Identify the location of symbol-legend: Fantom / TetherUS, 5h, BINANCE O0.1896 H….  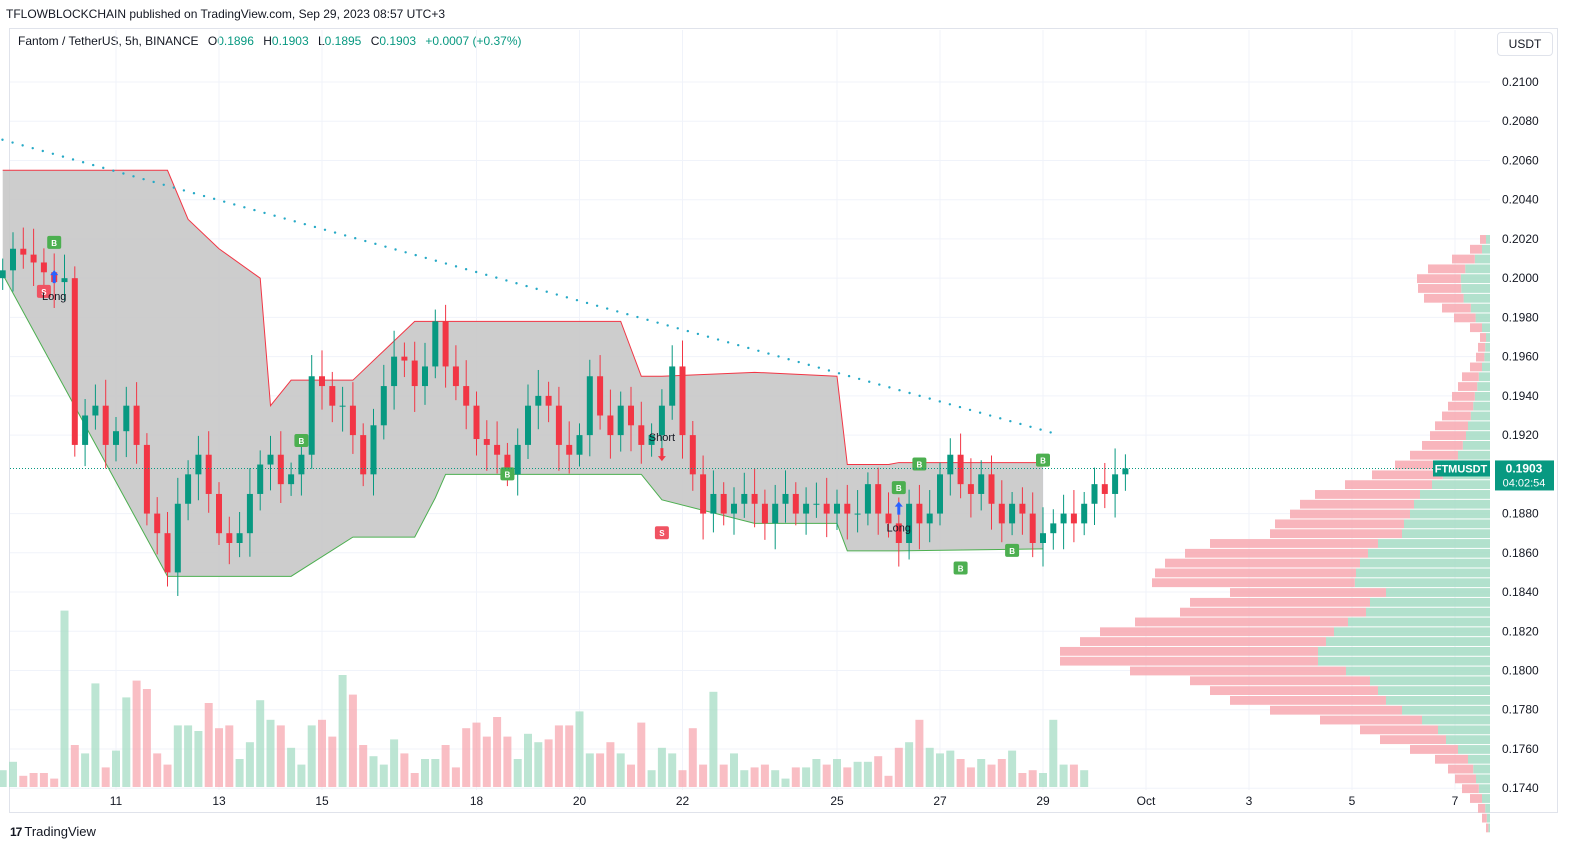
(270, 41).